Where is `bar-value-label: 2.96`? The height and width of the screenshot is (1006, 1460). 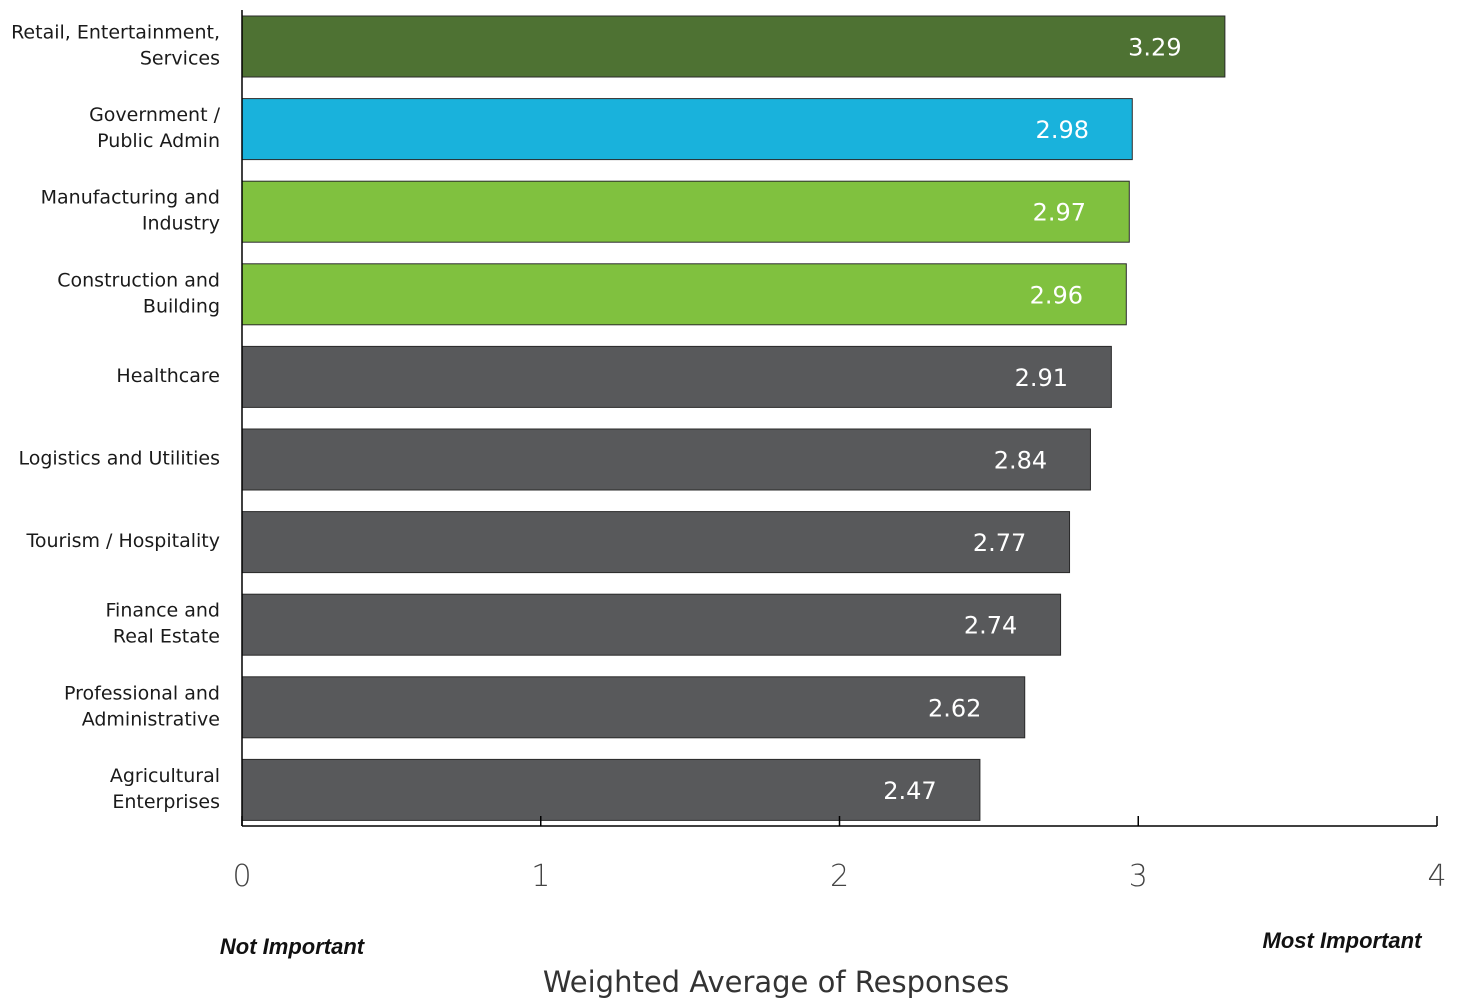
bar-value-label: 2.96 is located at coordinates (1056, 295).